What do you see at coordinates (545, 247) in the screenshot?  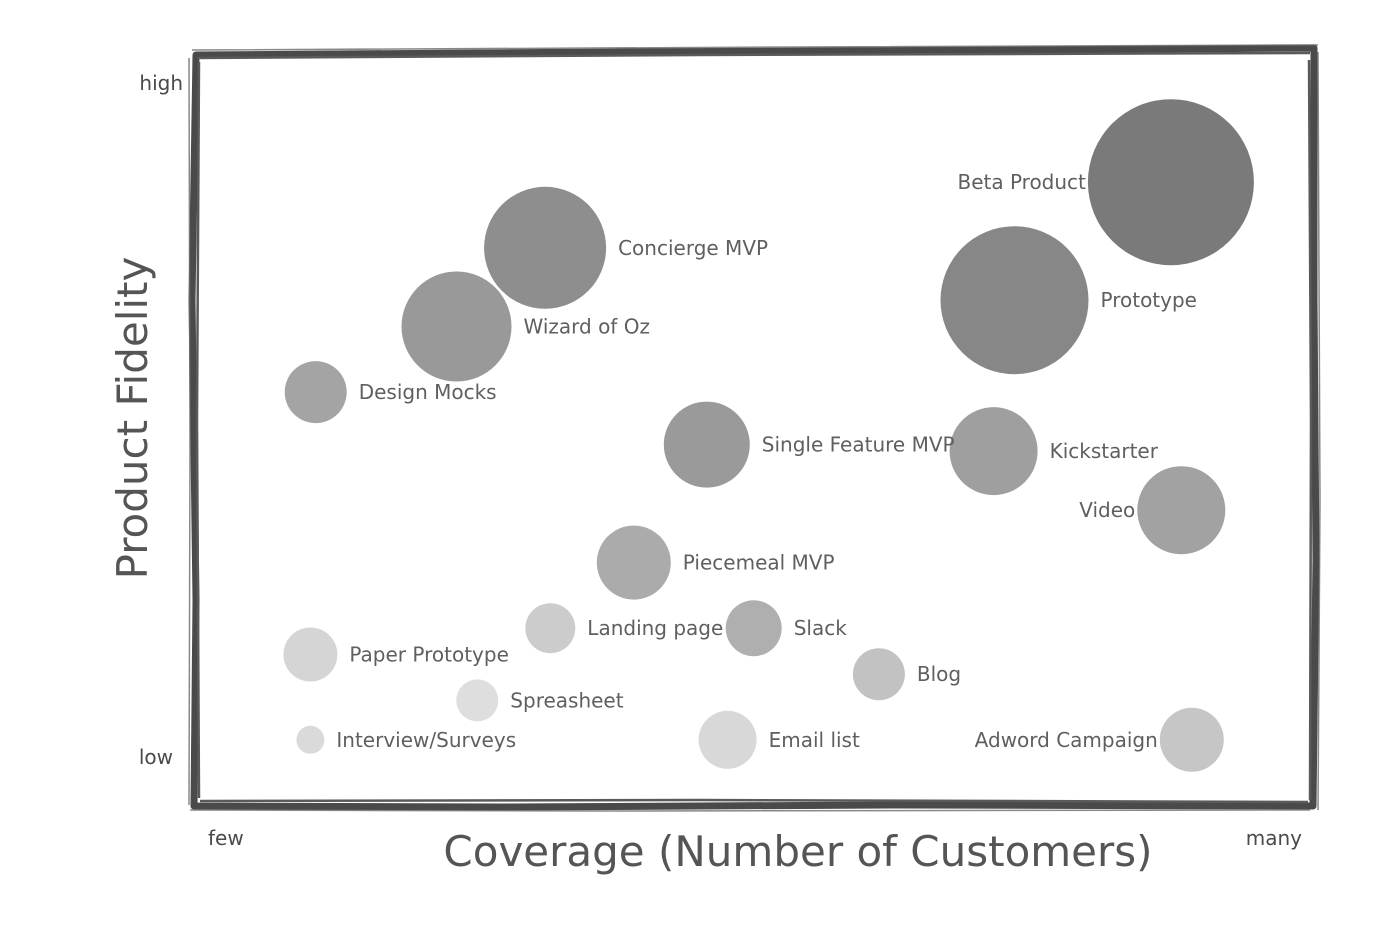 I see `bubble-concierge-mvp` at bounding box center [545, 247].